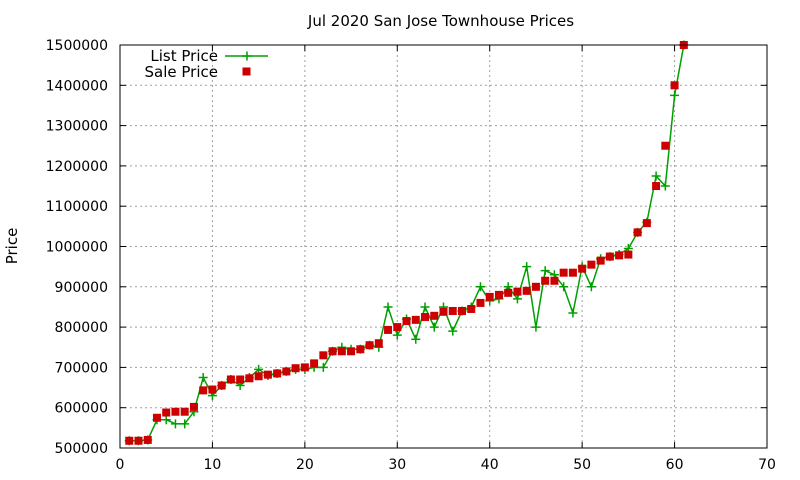 The height and width of the screenshot is (480, 800). What do you see at coordinates (247, 56) in the screenshot?
I see `legend-marker-list-price` at bounding box center [247, 56].